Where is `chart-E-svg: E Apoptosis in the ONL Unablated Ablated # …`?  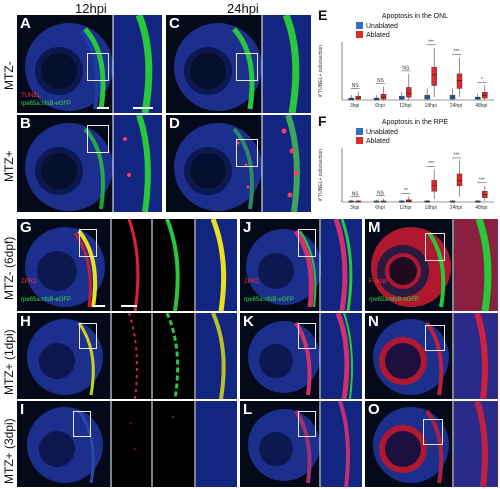
chart-E-svg: E Apoptosis in the ONL Unablated Ablated # … is located at coordinates (406, 58).